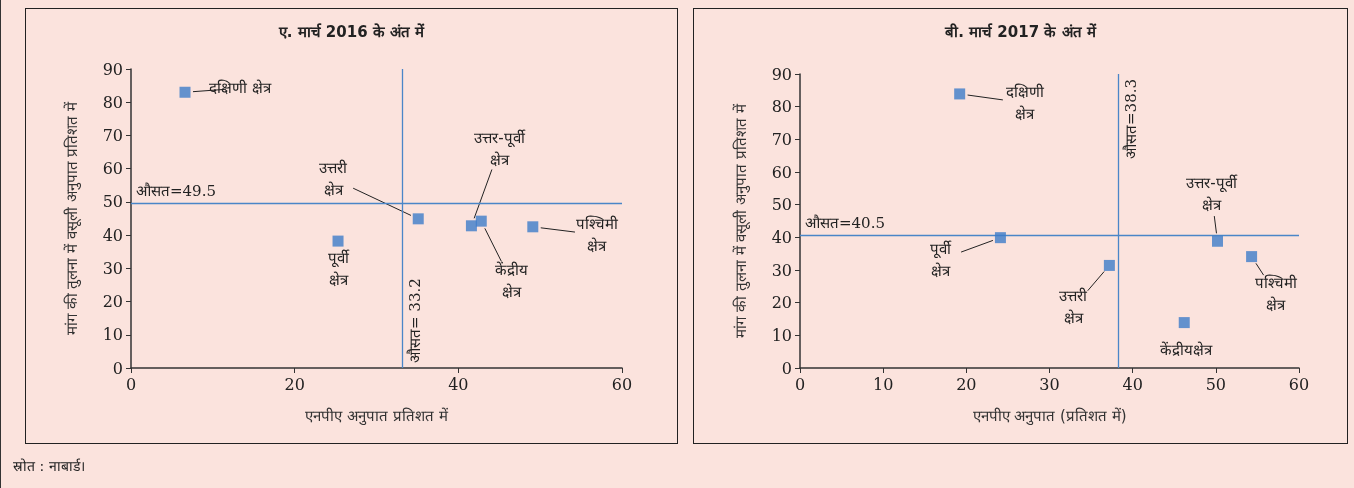  Describe the element at coordinates (176, 191) in the screenshot. I see `ref-line-label: औसत=49.5` at that location.